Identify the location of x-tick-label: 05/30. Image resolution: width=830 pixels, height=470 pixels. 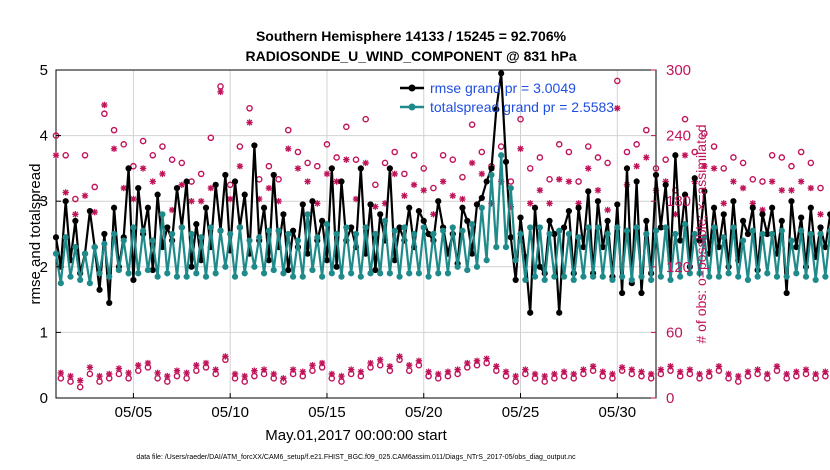
(618, 412).